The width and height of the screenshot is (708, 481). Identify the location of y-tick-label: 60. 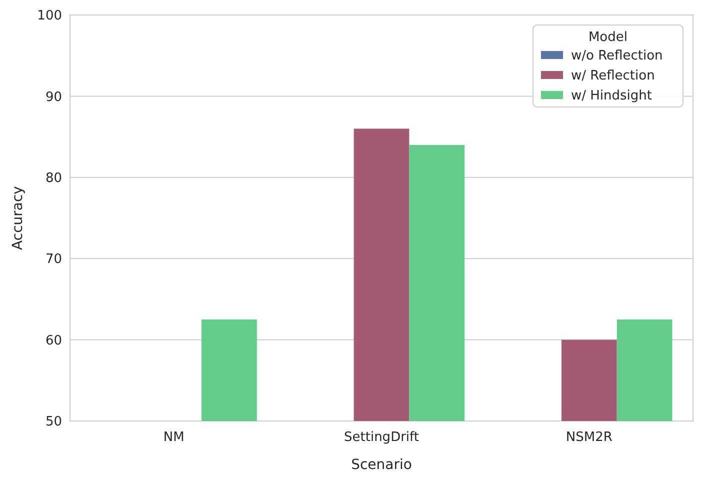
(53, 340).